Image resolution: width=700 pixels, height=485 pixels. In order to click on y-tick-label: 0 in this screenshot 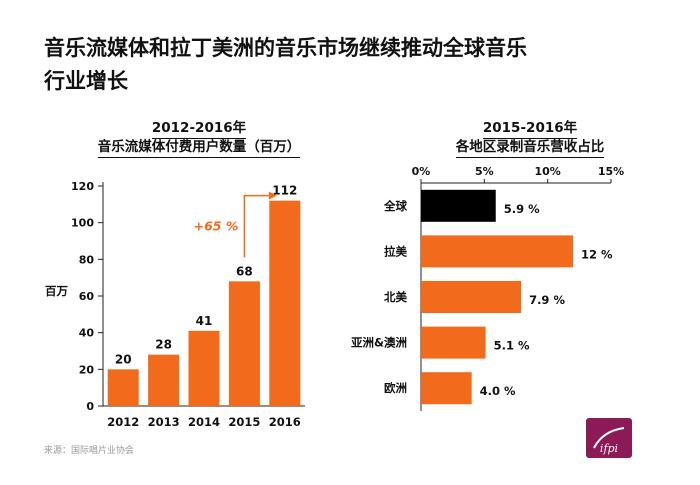, I will do `click(90, 406)`.